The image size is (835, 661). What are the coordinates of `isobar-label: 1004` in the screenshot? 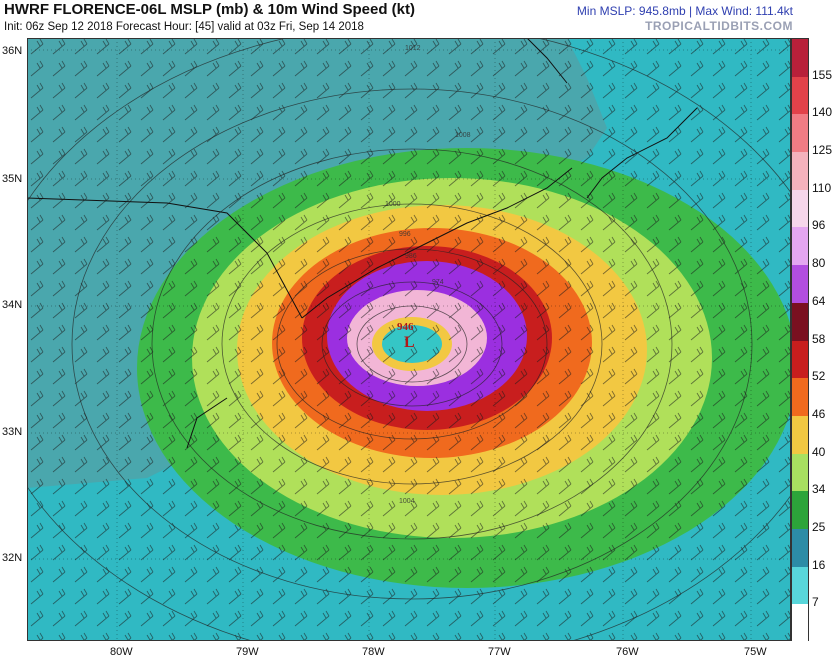 It's located at (407, 501).